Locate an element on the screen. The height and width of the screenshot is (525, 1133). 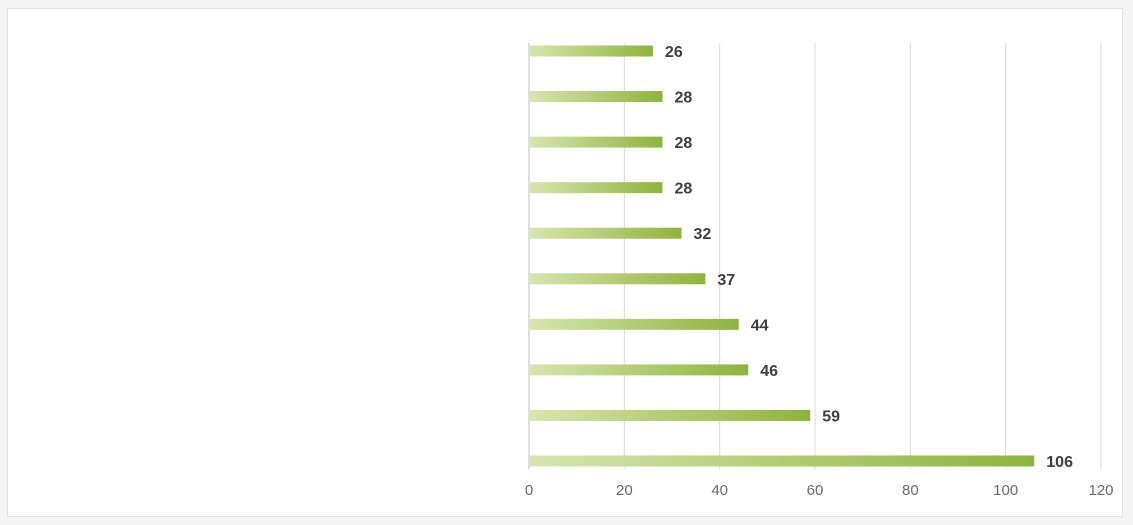
data-label-2: 28 is located at coordinates (683, 143).